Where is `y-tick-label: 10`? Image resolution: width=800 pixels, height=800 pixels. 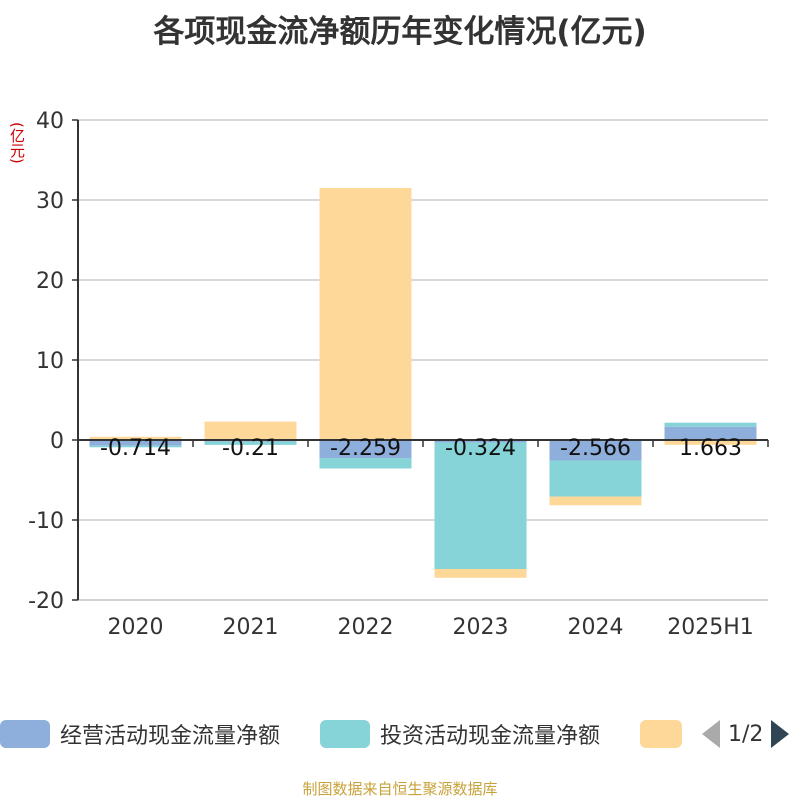
y-tick-label: 10 is located at coordinates (50, 361).